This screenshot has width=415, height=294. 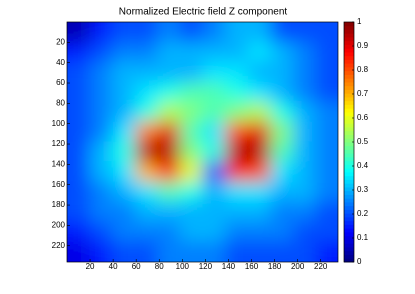 What do you see at coordinates (363, 189) in the screenshot?
I see `colorbar-tick-label: 0.3` at bounding box center [363, 189].